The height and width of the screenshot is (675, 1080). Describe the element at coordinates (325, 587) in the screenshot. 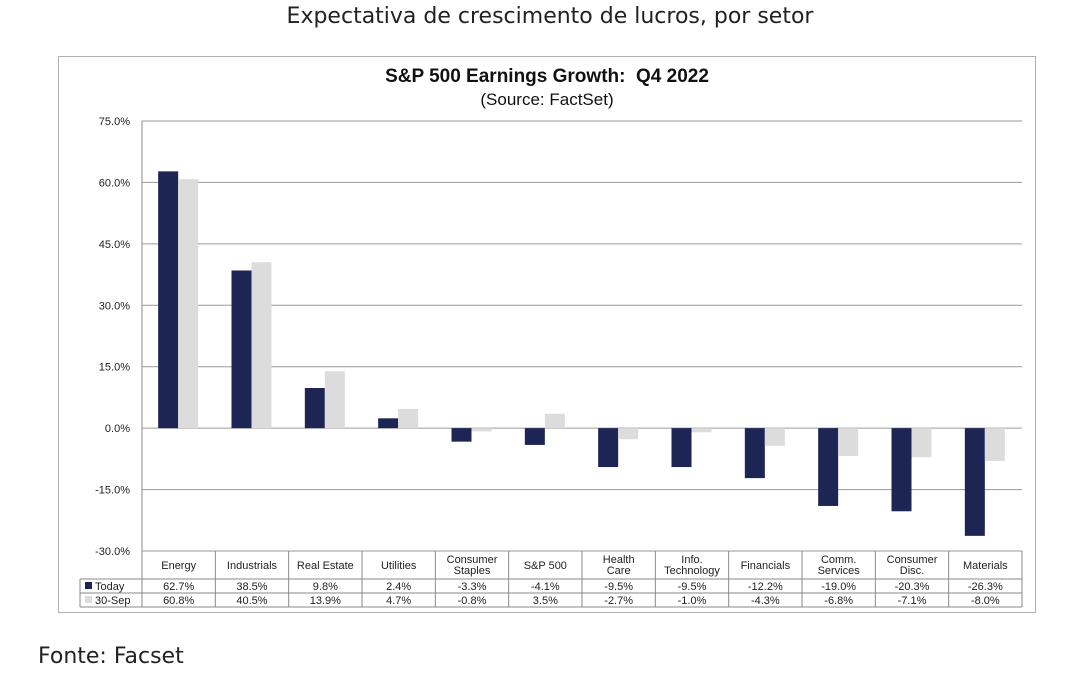

I see `data-label: 9.8%` at that location.